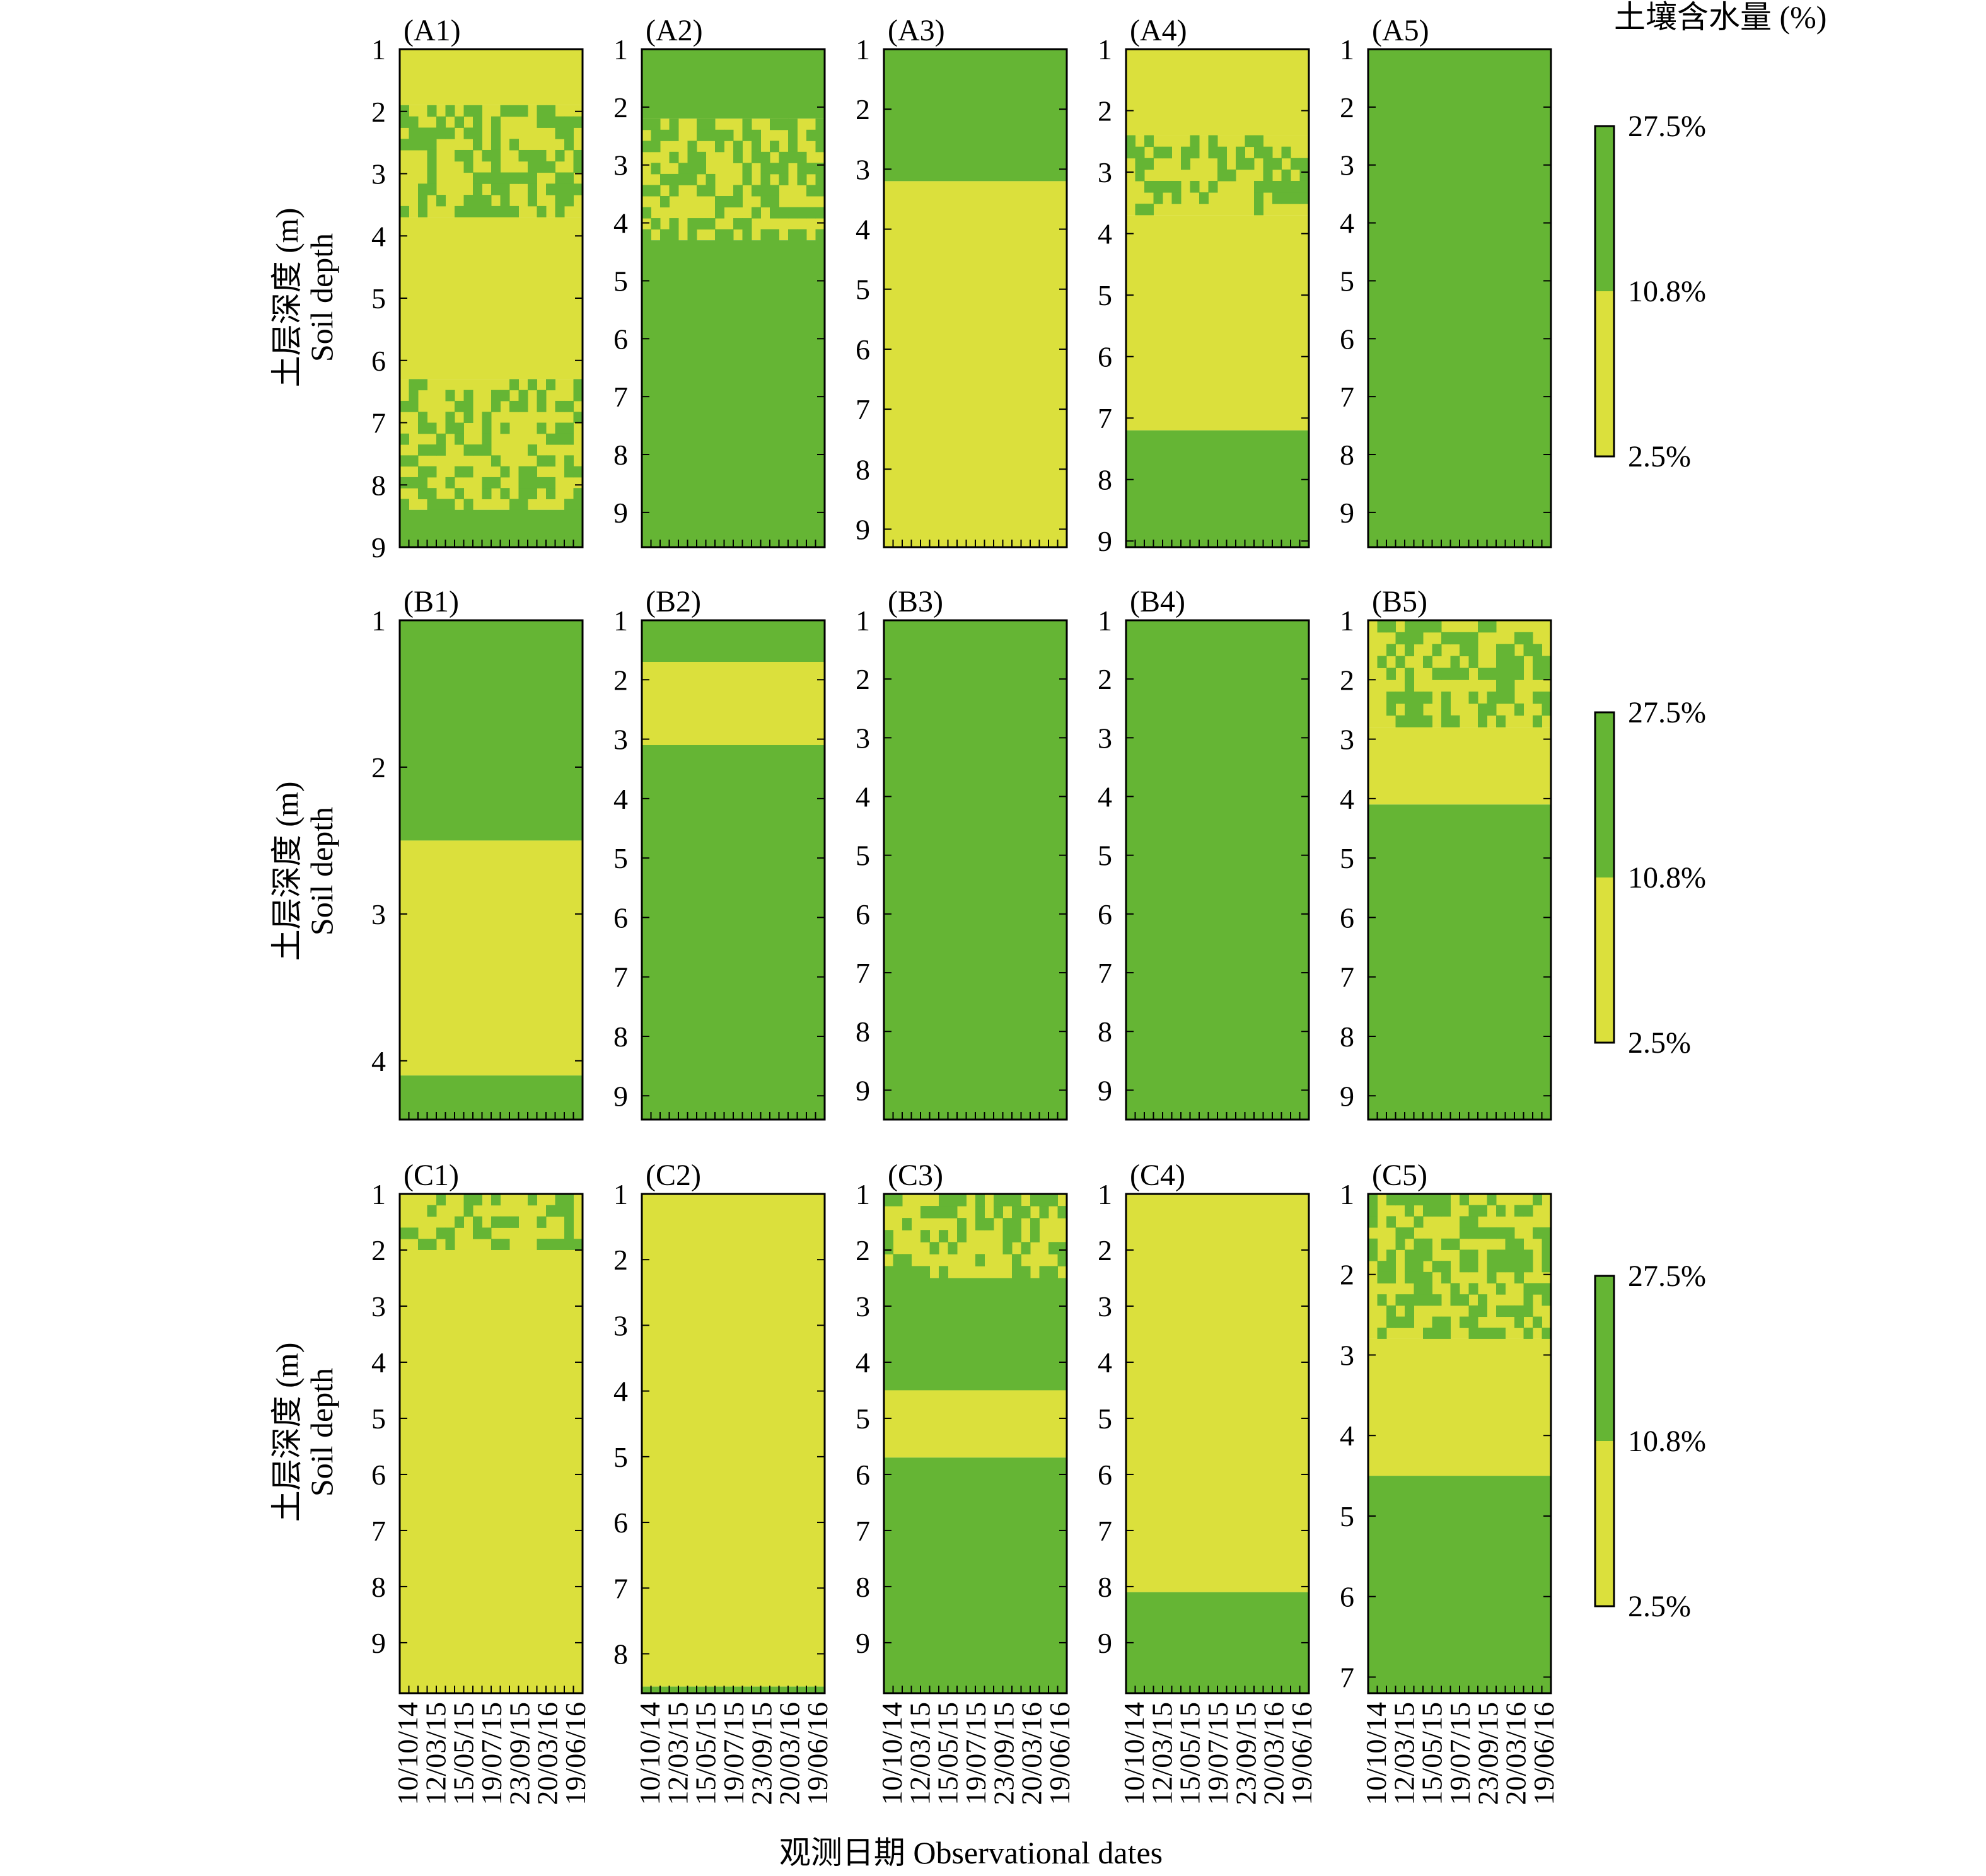 This screenshot has width=1986, height=1876. What do you see at coordinates (1446, 281) in the screenshot?
I see `panel-A5: (A5) 1 2 3 4 5 6 7 8 9` at bounding box center [1446, 281].